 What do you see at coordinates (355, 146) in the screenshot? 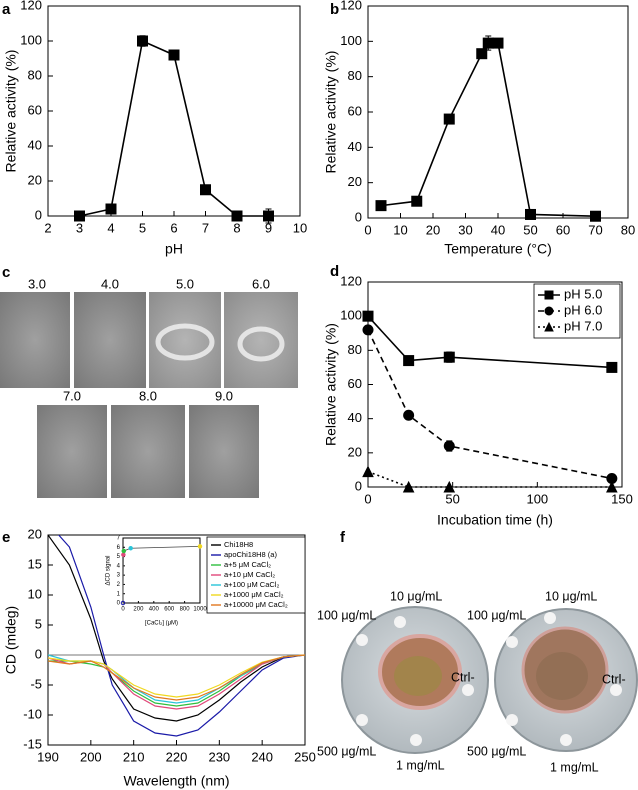
I see `y-tick-label: 40` at bounding box center [355, 146].